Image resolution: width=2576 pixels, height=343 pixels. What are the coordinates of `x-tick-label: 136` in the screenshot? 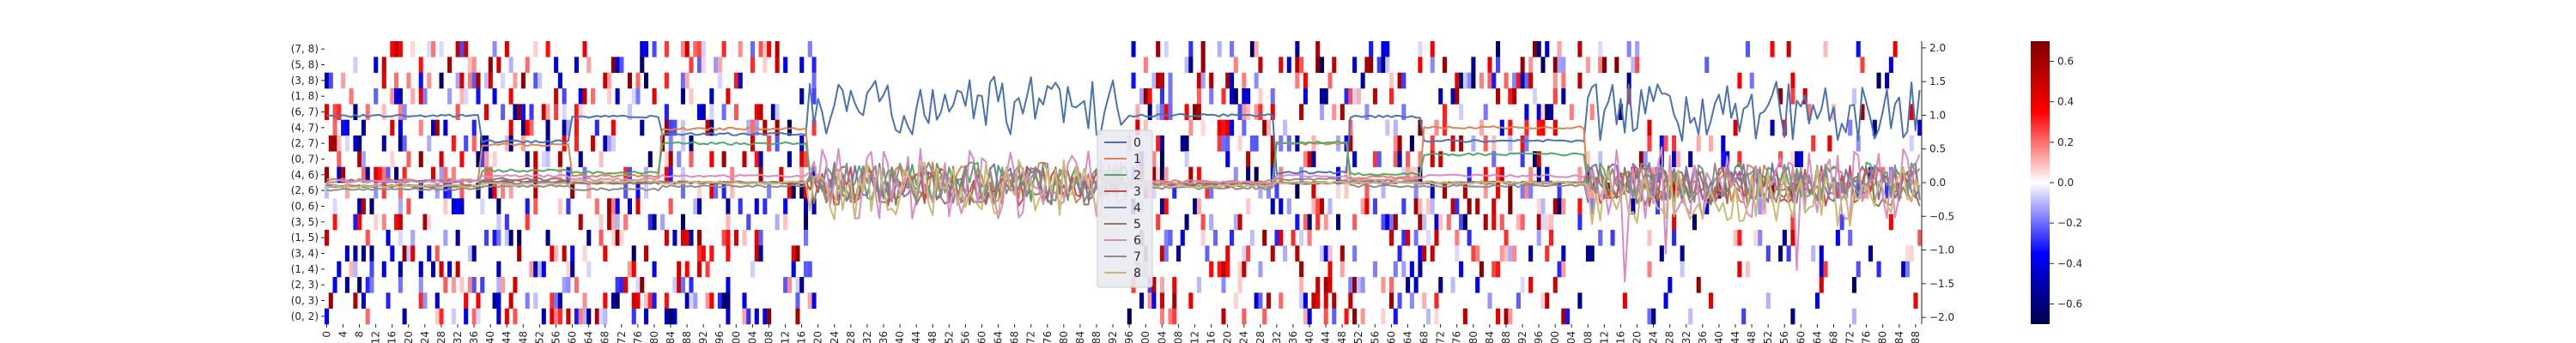 It's located at (884, 337).